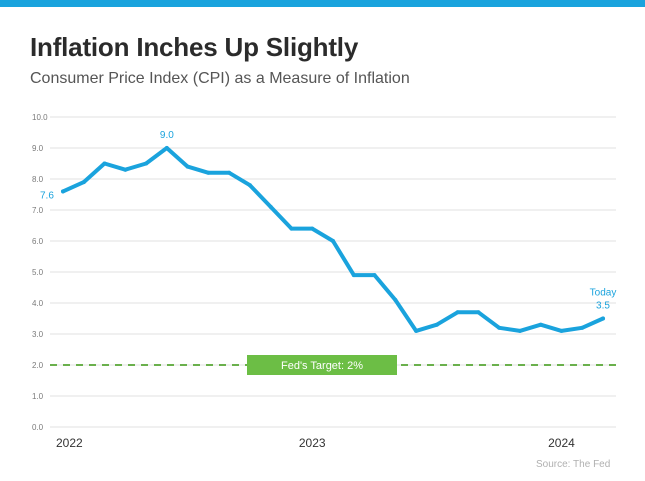 This screenshot has width=645, height=481. What do you see at coordinates (312, 443) in the screenshot?
I see `x-tick-label: 2023` at bounding box center [312, 443].